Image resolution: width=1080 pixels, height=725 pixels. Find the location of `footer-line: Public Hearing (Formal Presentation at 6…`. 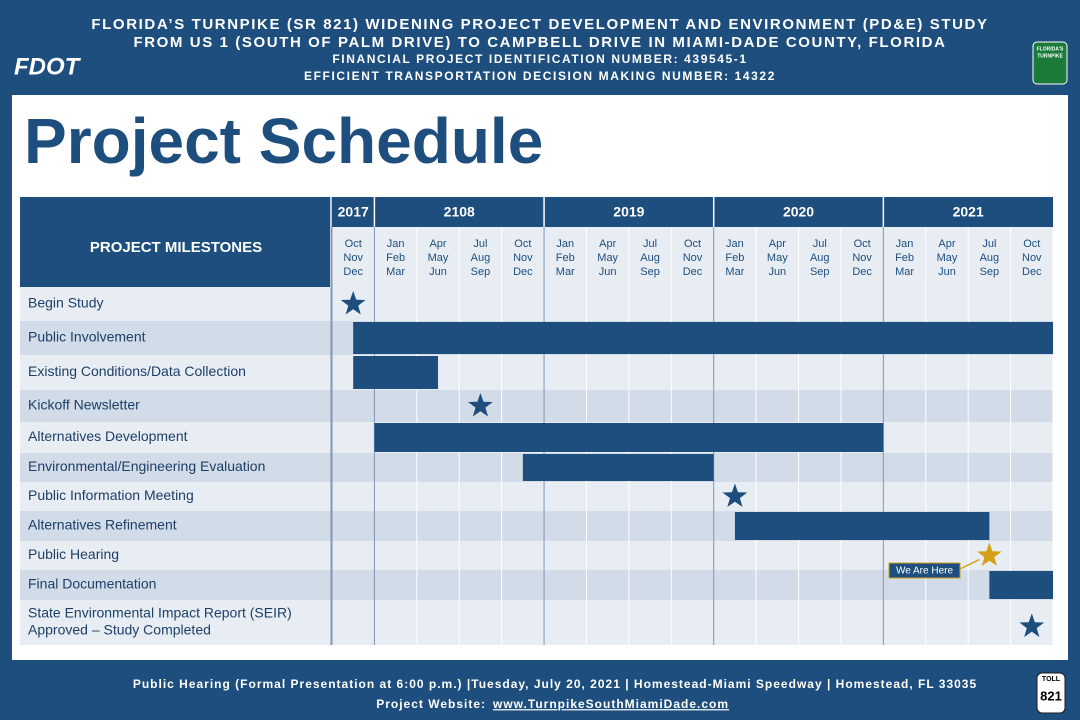

footer-line: Public Hearing (Formal Presentation at 6… is located at coordinates (555, 684).